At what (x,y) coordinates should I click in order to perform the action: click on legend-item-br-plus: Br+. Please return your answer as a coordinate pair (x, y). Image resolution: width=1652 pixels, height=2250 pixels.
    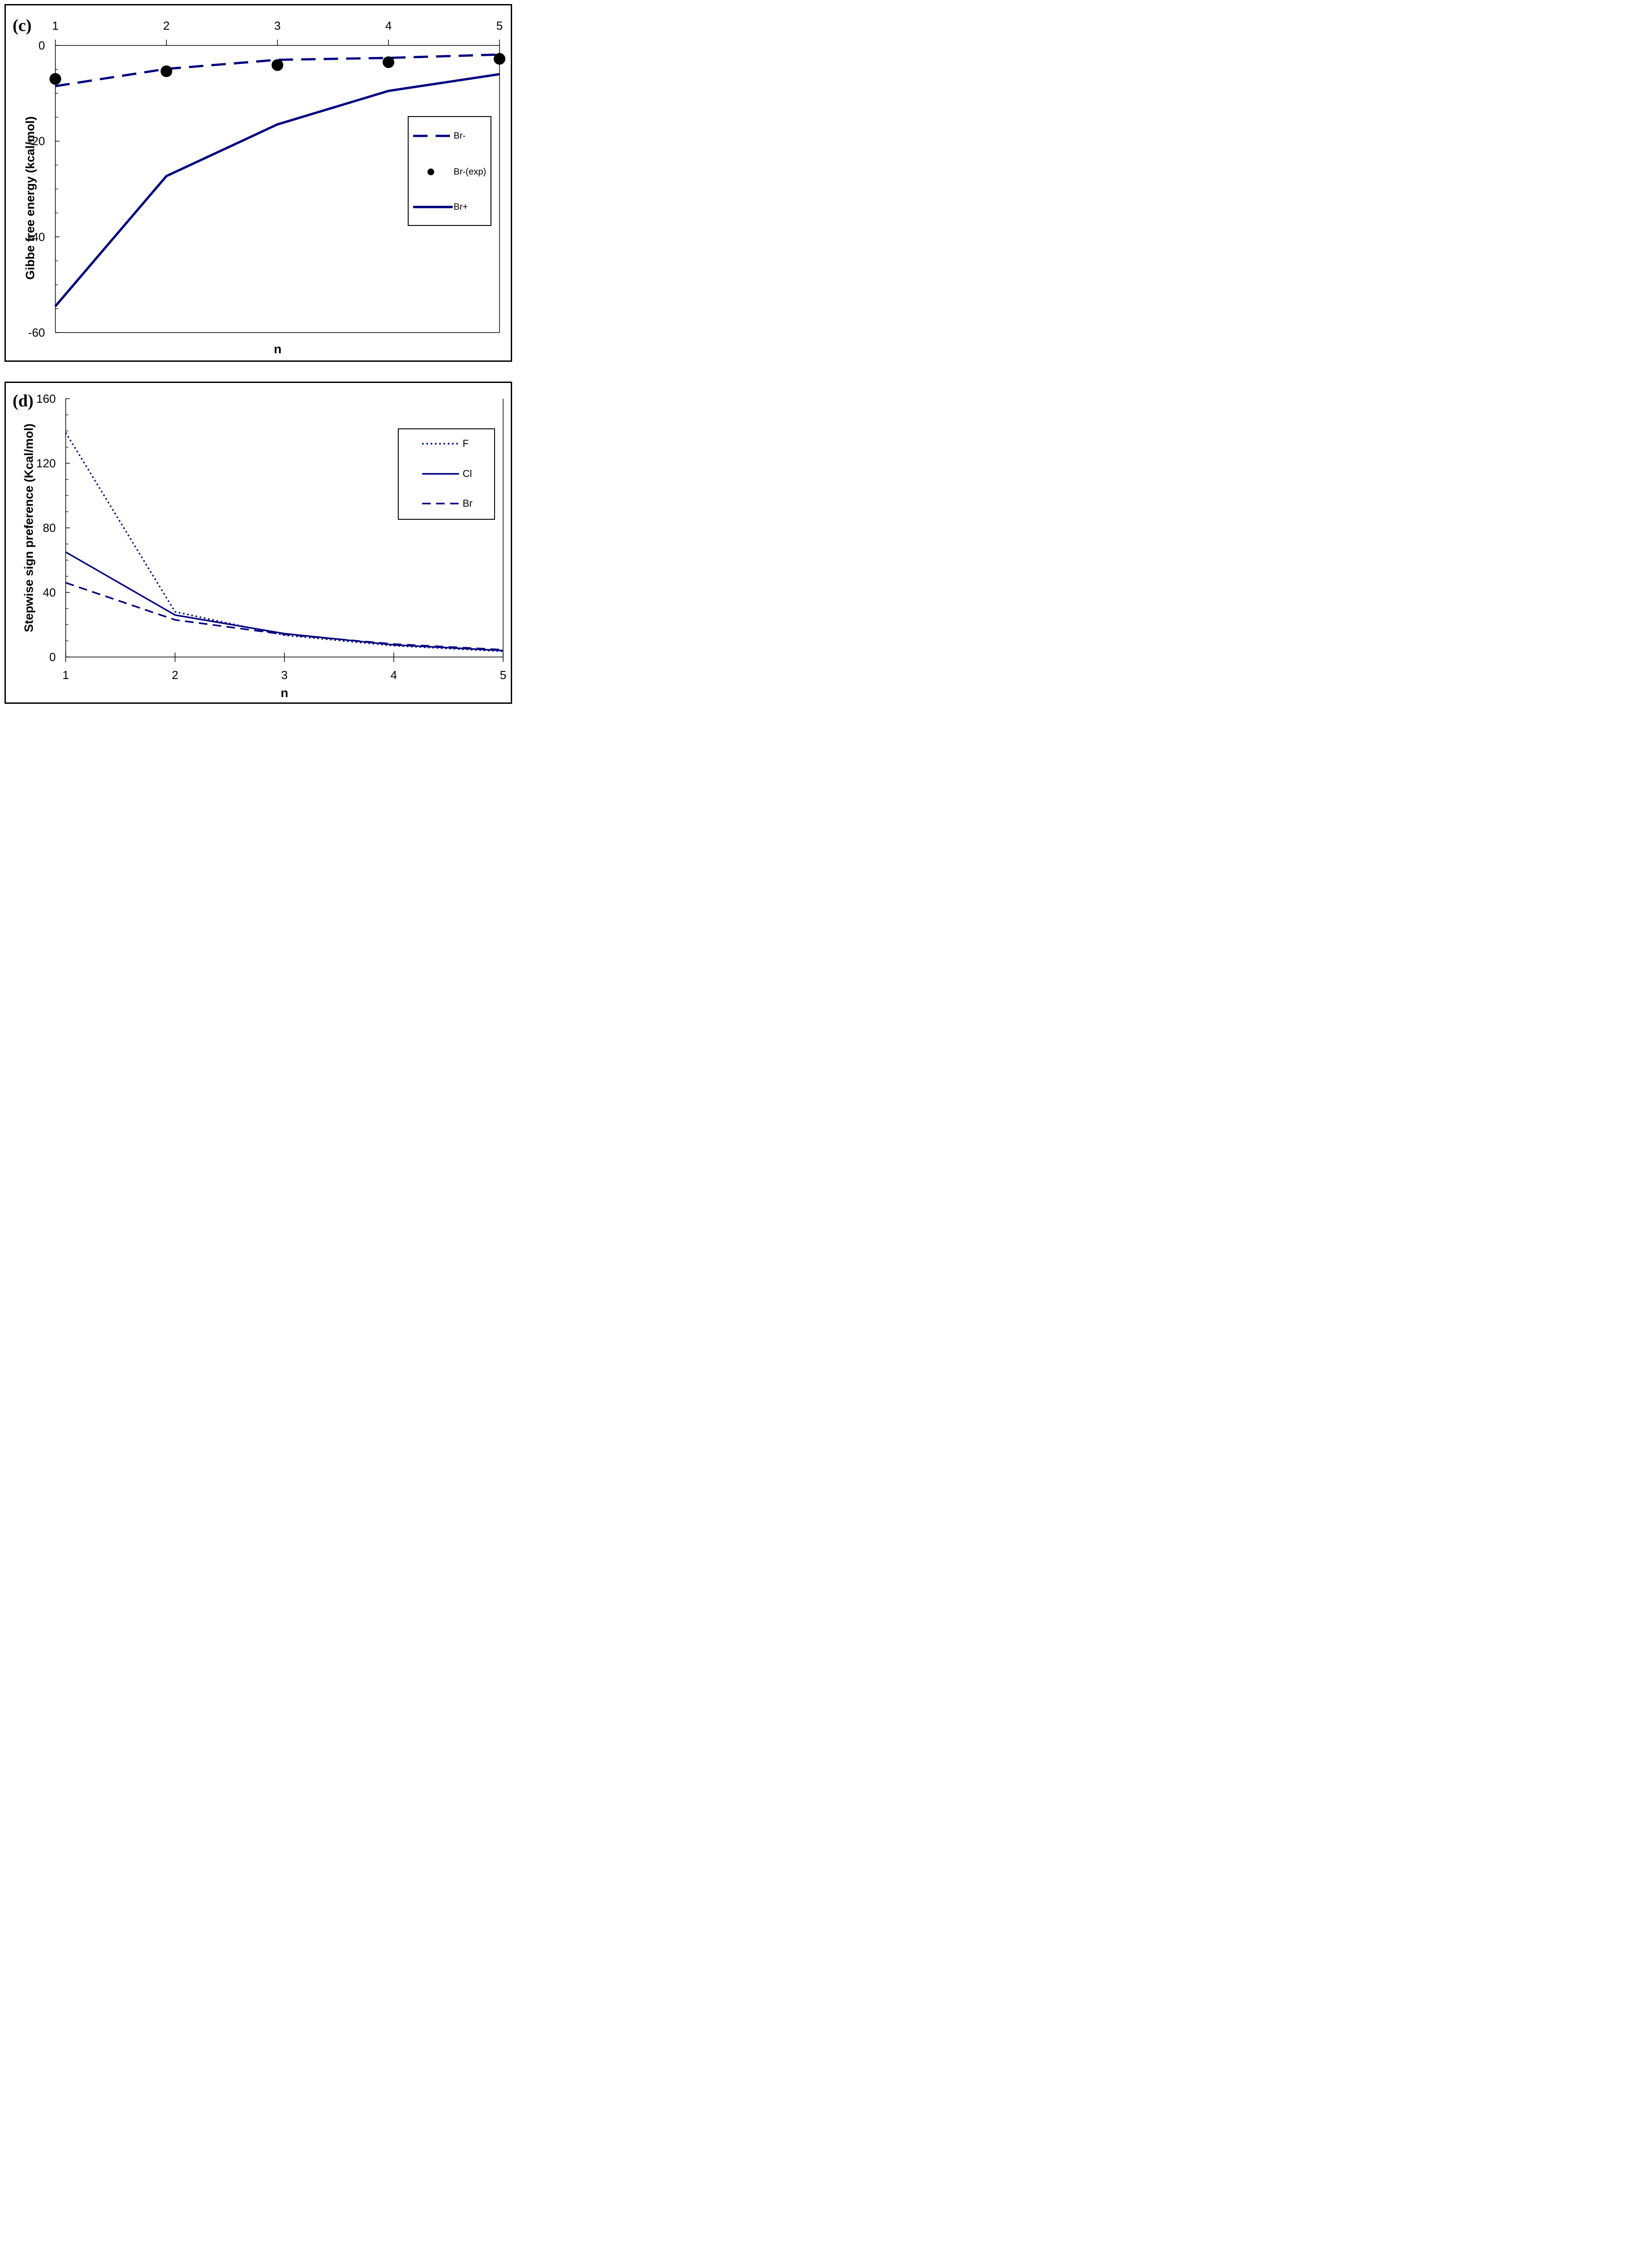
    Looking at the image, I should click on (450, 207).